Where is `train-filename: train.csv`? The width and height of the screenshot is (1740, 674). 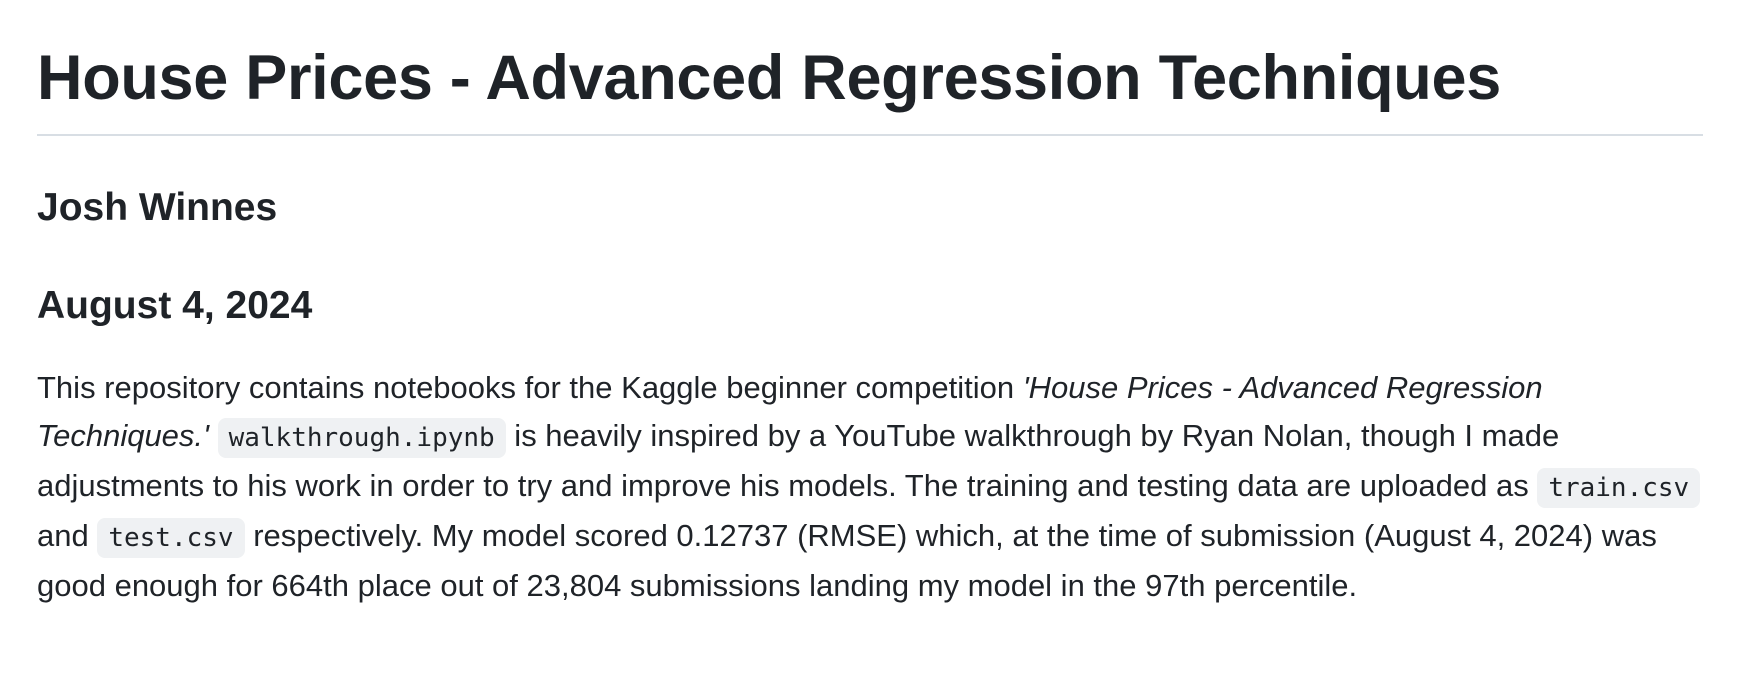
train-filename: train.csv is located at coordinates (1619, 488).